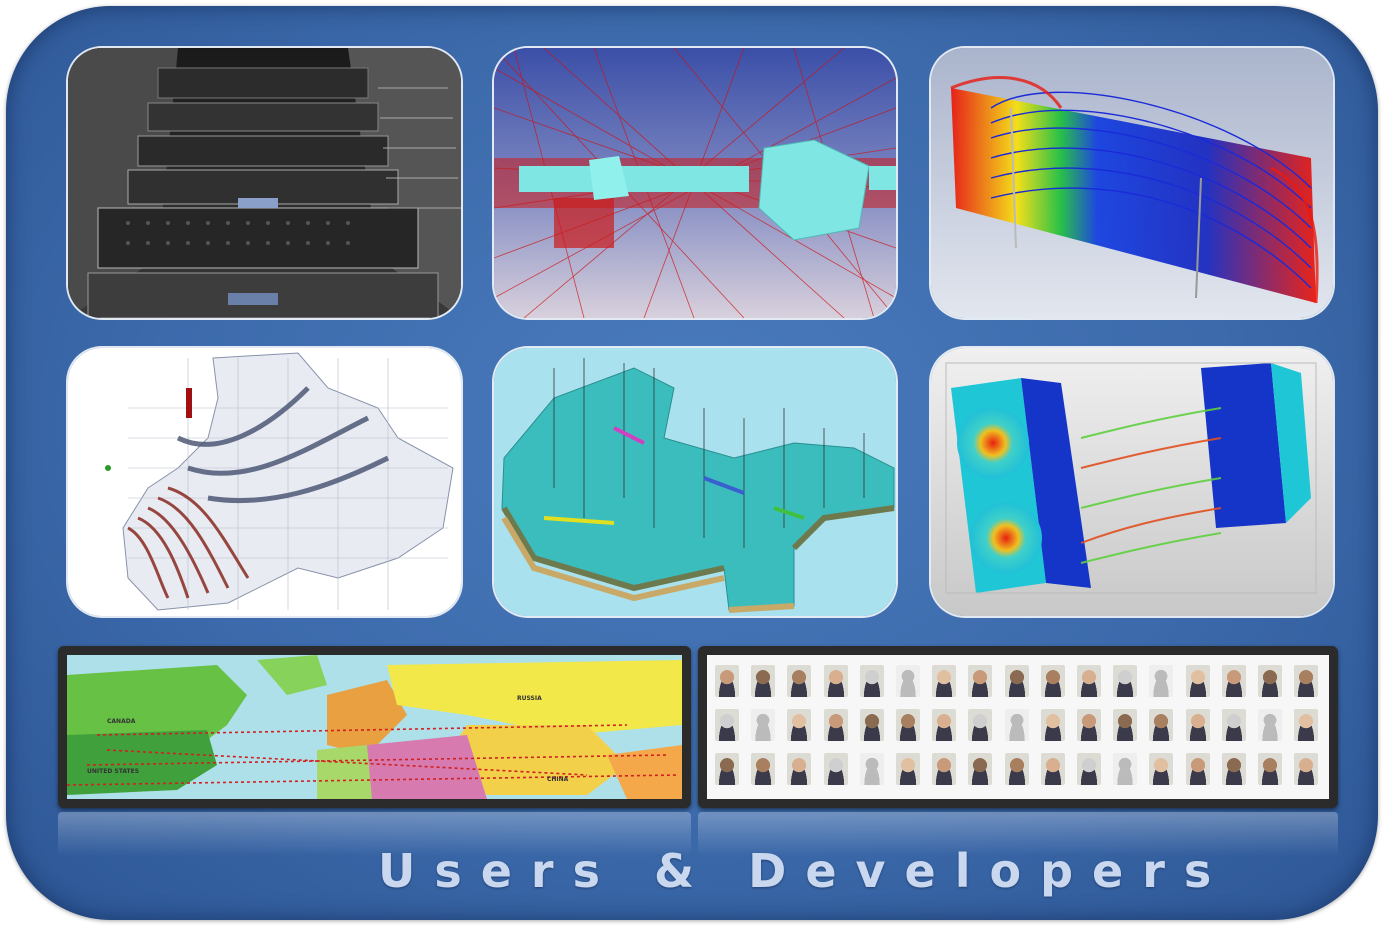  Describe the element at coordinates (264, 183) in the screenshot. I see `server-rack-image` at that location.